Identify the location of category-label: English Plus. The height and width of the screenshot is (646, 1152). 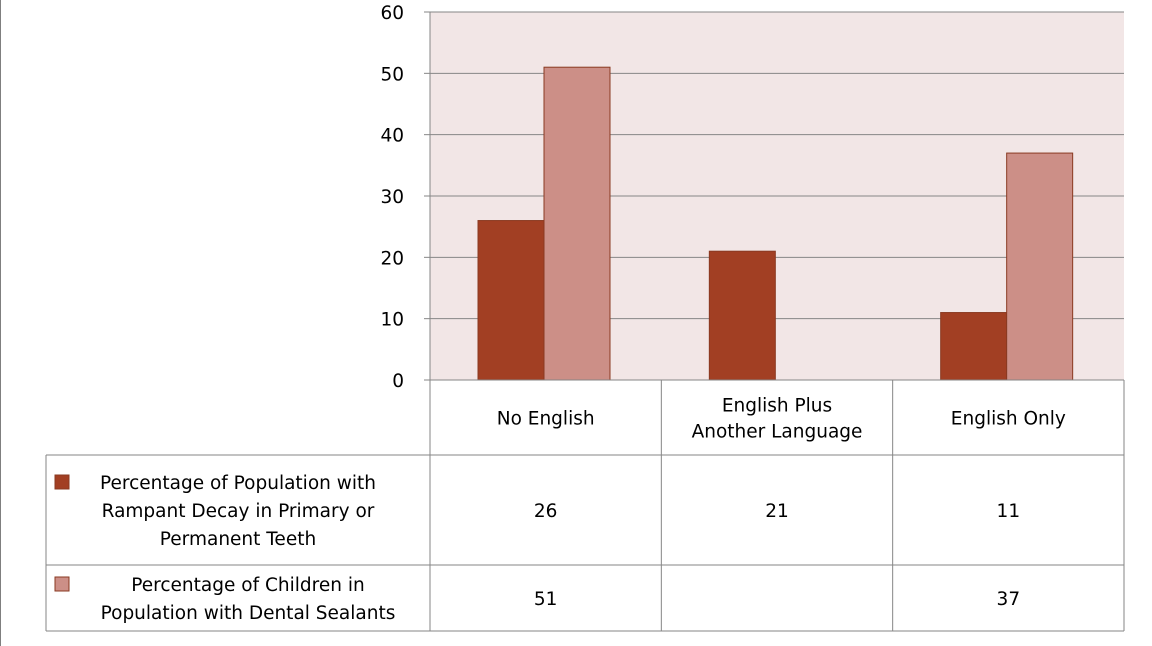
(777, 406).